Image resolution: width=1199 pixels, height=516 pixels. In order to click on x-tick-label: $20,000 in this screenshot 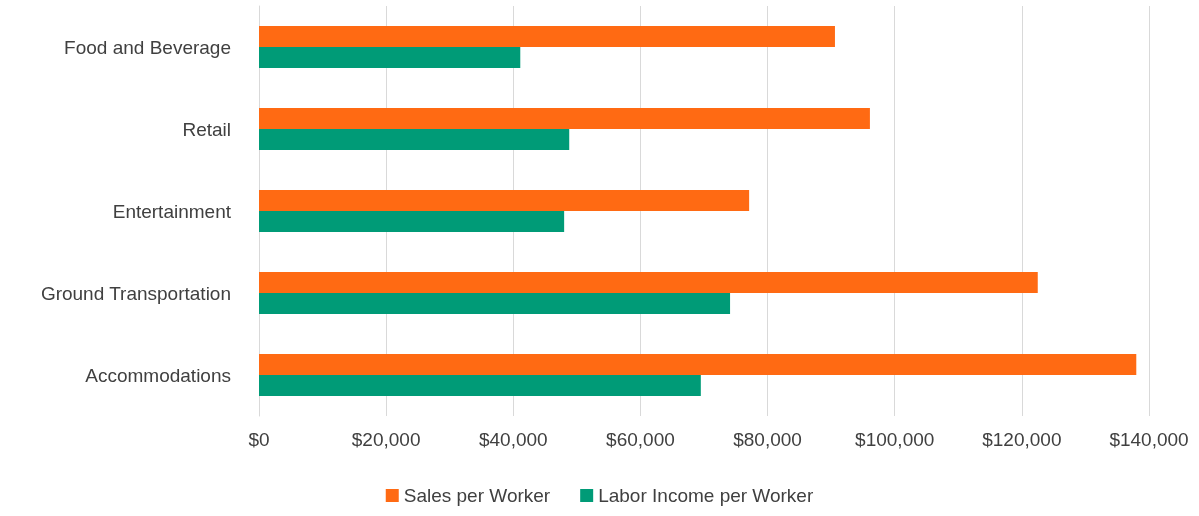, I will do `click(386, 439)`.